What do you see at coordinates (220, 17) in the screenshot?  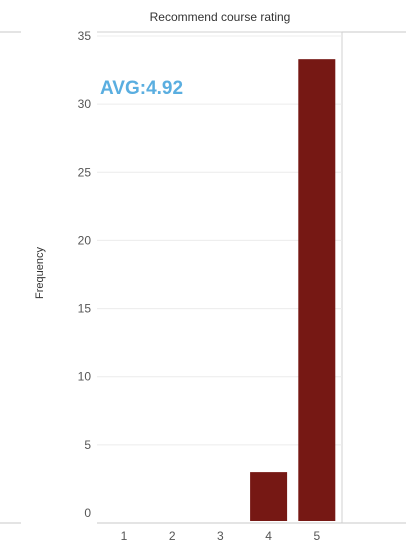 I see `chart-title: Recommend course rating` at bounding box center [220, 17].